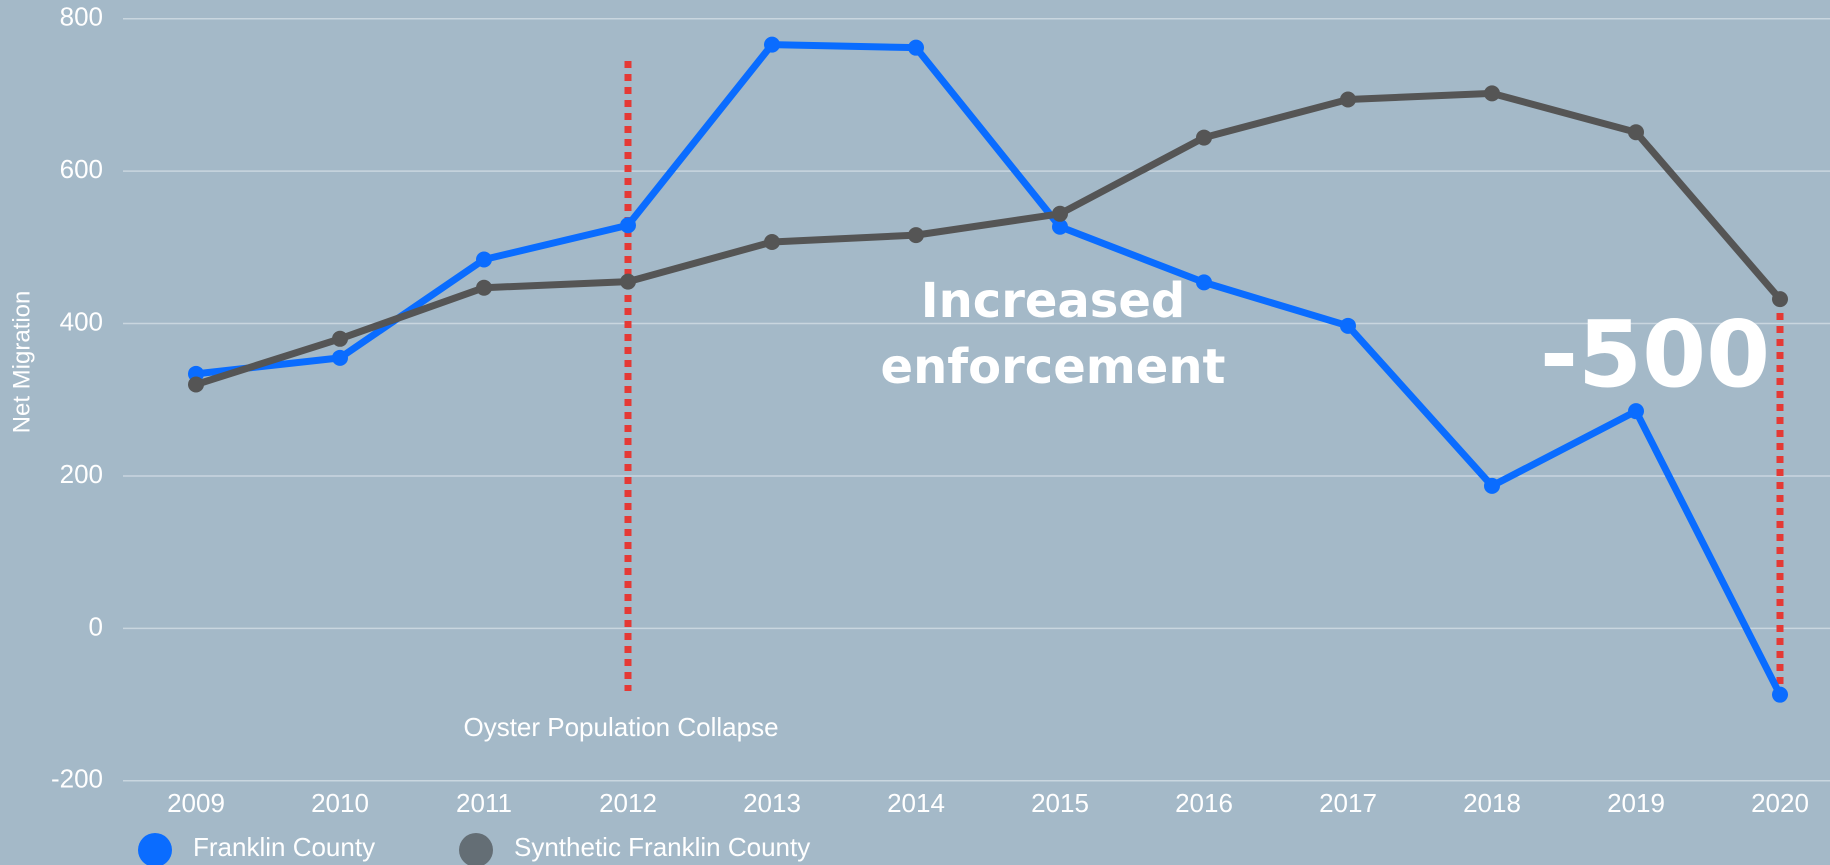  Describe the element at coordinates (81, 474) in the screenshot. I see `y-tick-label: 200` at that location.